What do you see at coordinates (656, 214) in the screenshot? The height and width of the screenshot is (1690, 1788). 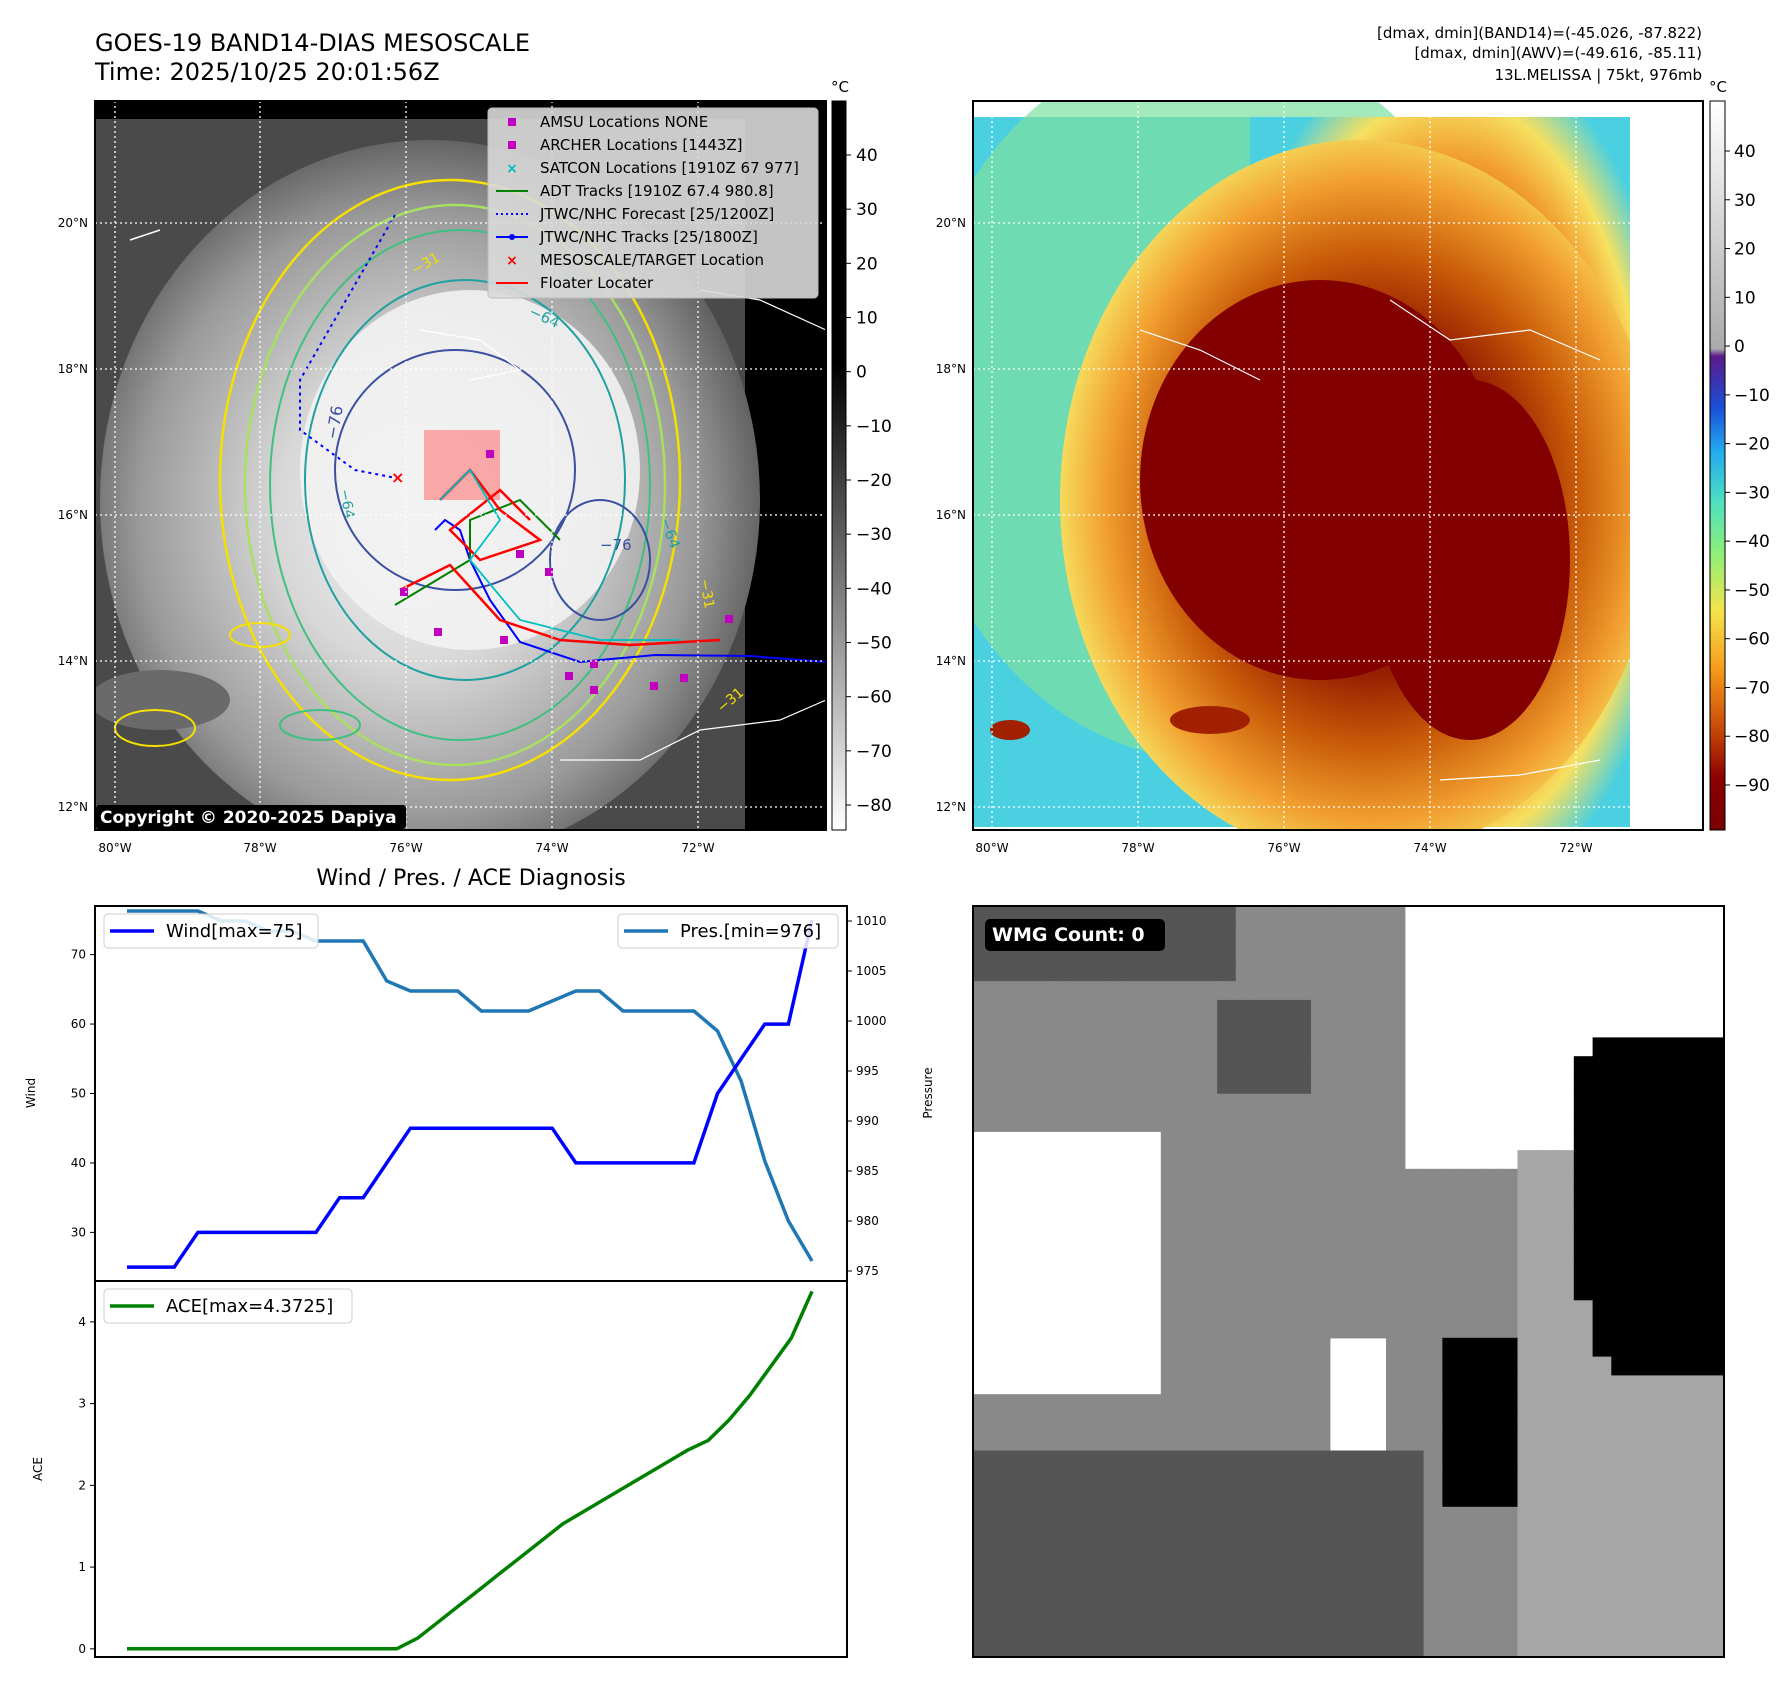 I see `legend-label: JTWC/NHC Forecast [25/1200Z]` at bounding box center [656, 214].